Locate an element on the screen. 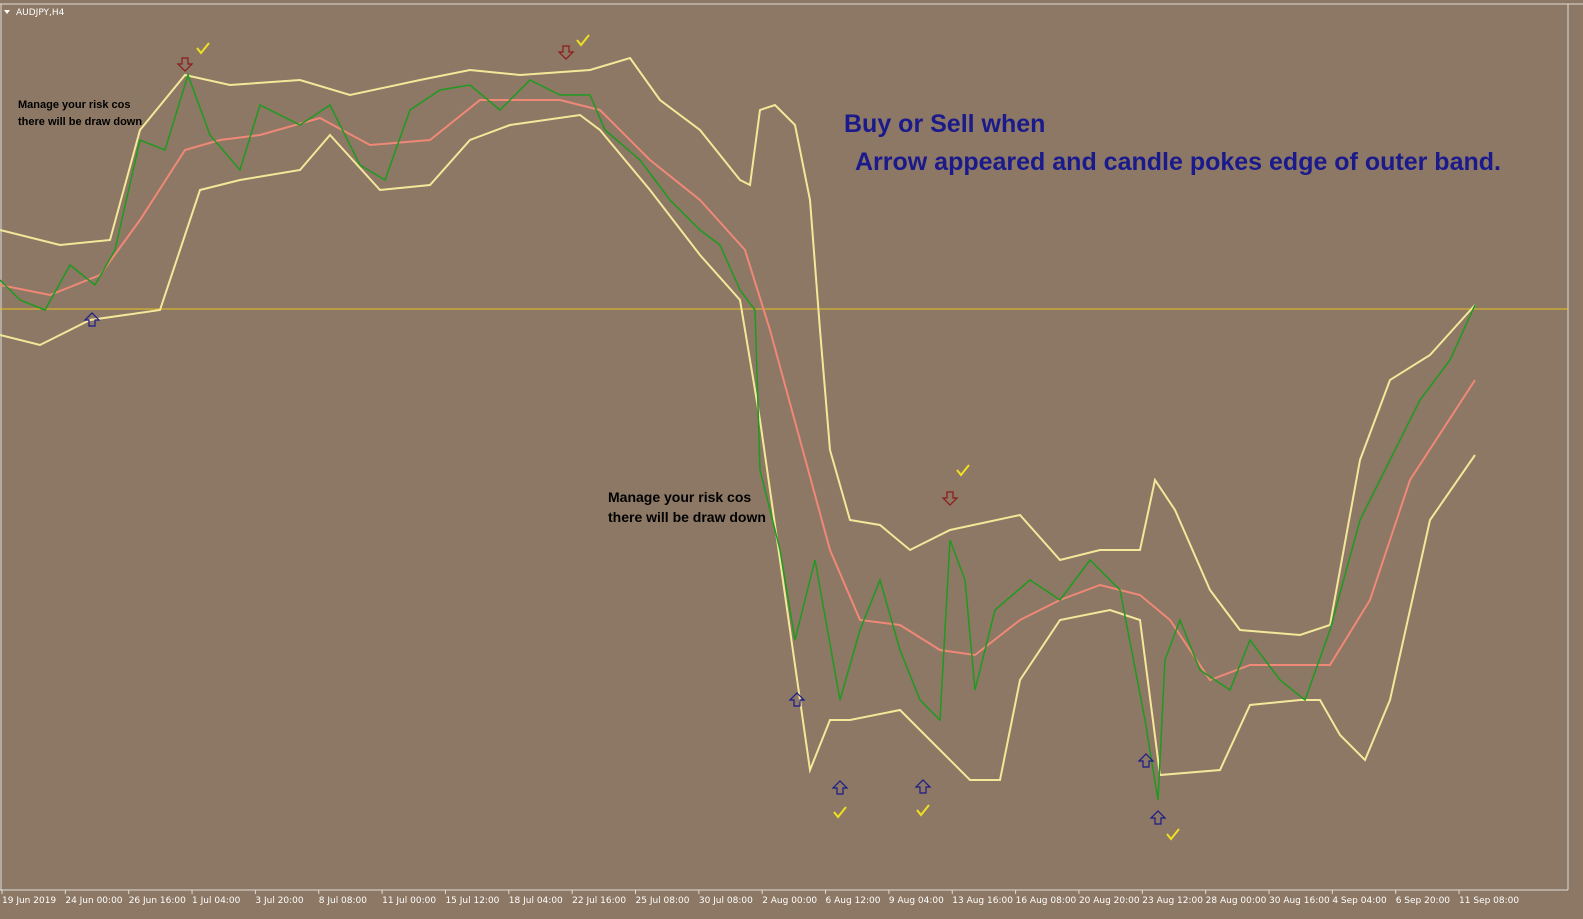 Image resolution: width=1583 pixels, height=919 pixels. time-label: 3 Jul 20:00 is located at coordinates (279, 901).